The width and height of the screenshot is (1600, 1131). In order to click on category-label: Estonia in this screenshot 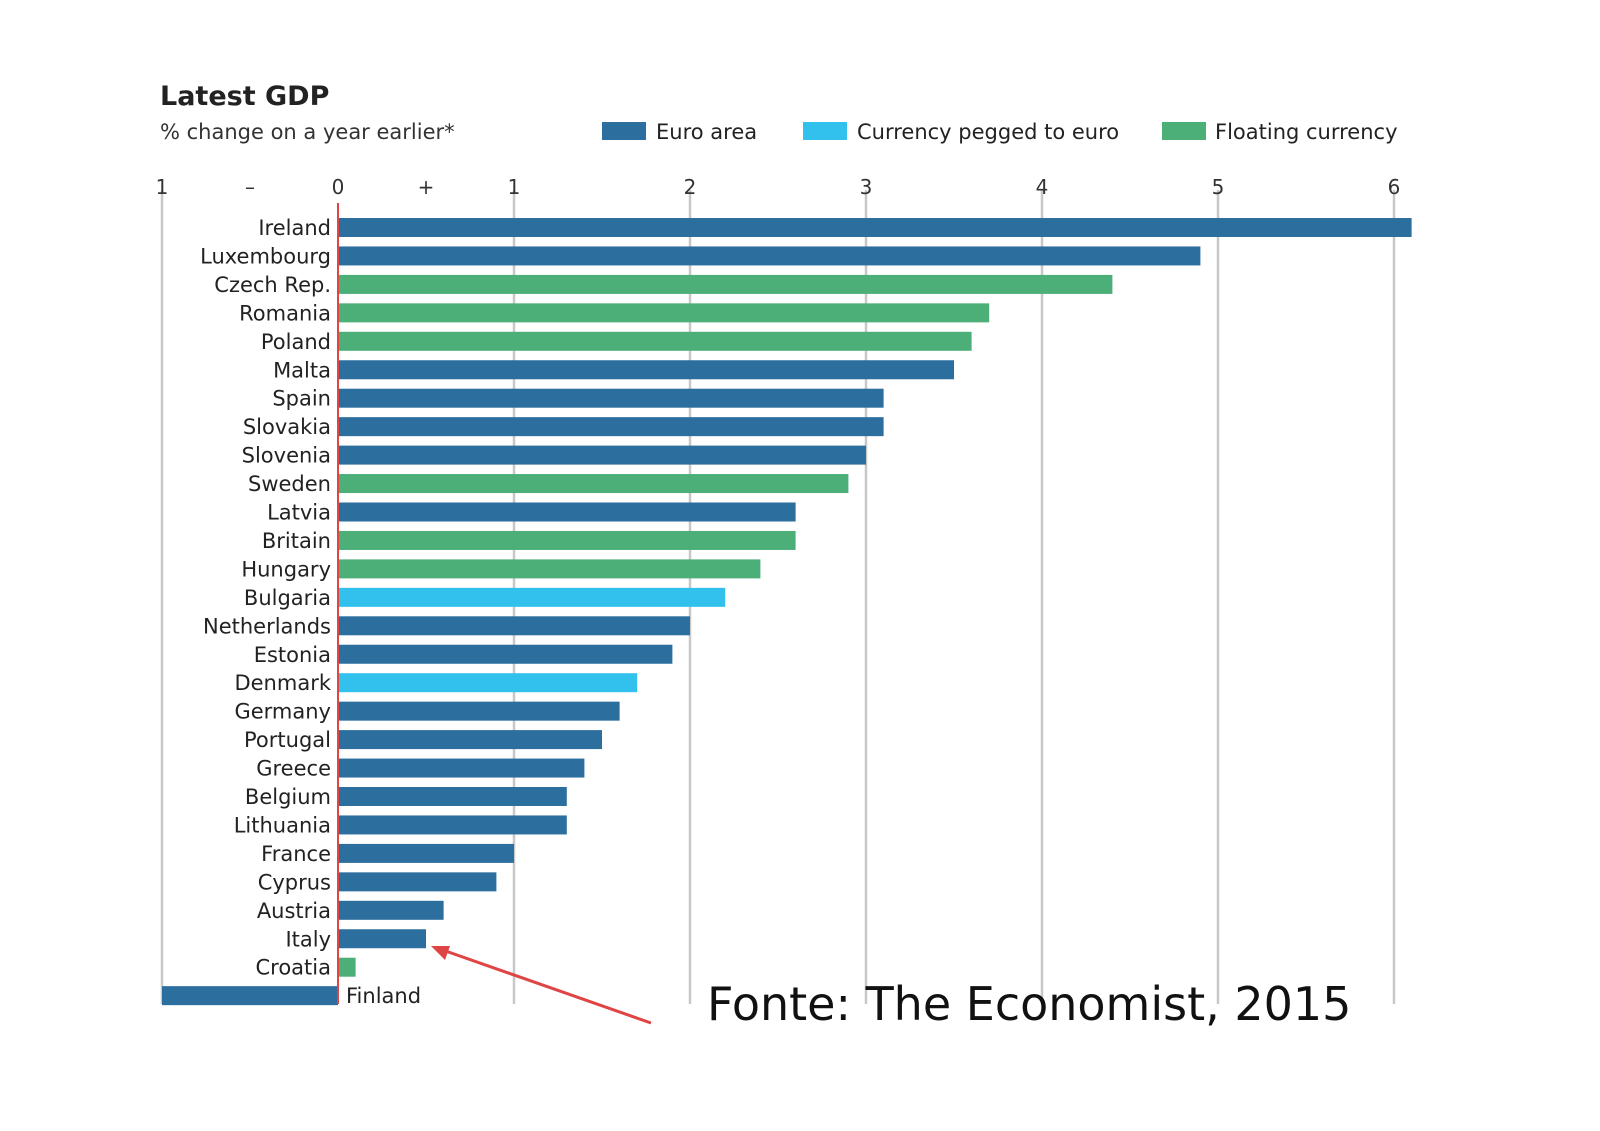, I will do `click(292, 655)`.